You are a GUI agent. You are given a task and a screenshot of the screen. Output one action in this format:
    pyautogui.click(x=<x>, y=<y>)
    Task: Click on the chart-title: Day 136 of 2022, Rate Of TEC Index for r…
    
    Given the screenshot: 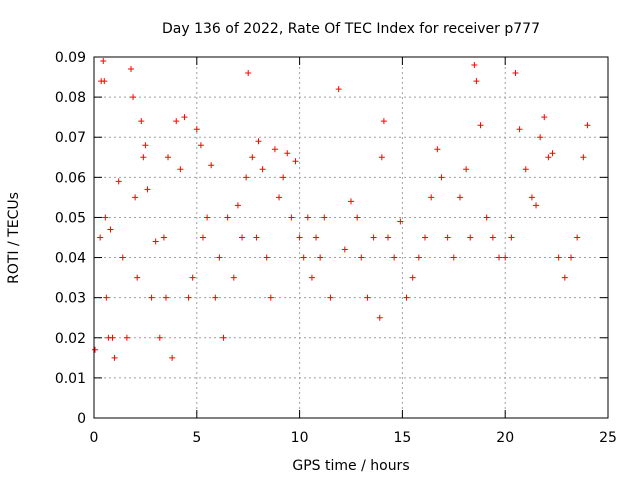 What is the action you would take?
    pyautogui.click(x=351, y=29)
    